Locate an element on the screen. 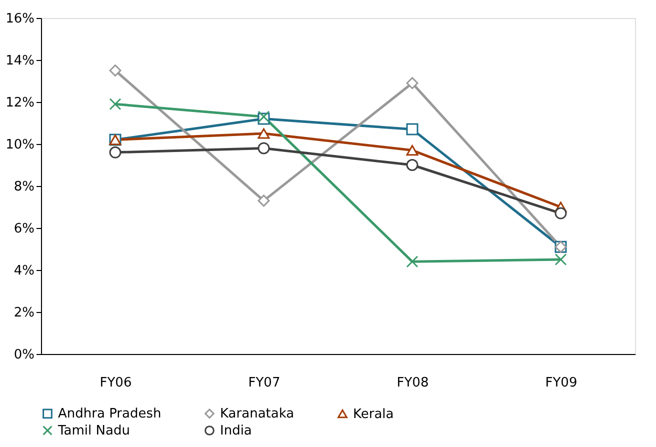  y-tick-label: 12% is located at coordinates (20, 103).